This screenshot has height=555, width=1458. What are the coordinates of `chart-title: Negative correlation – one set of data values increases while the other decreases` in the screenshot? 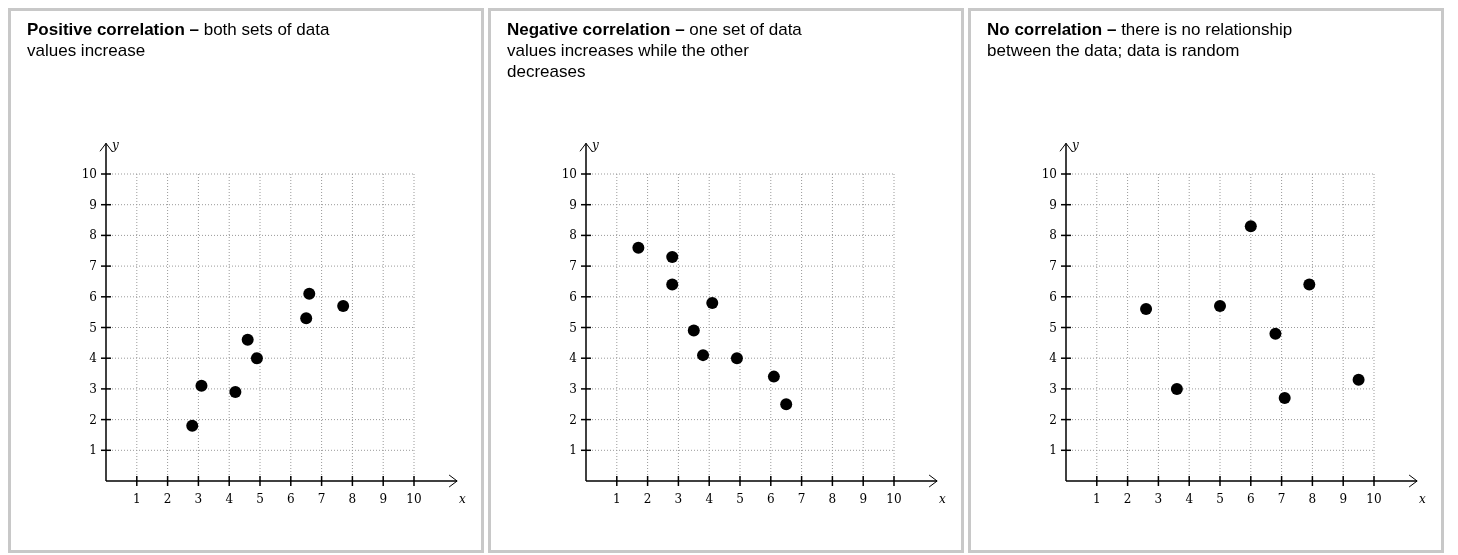 It's located at (655, 50).